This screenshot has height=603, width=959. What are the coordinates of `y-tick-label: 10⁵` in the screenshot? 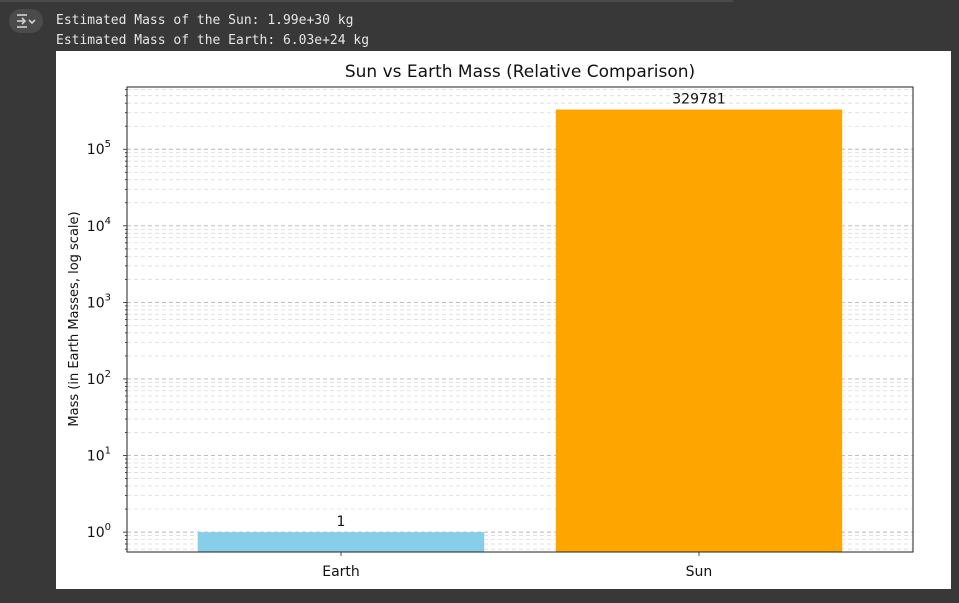 It's located at (99, 148).